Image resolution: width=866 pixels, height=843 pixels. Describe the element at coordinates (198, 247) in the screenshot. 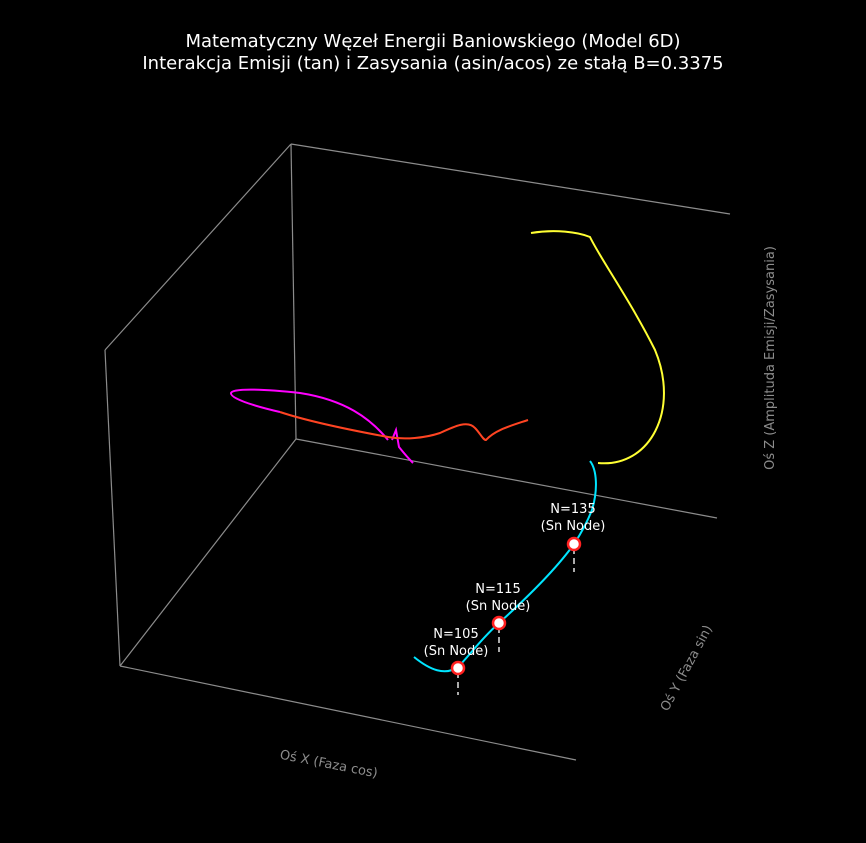

I see `box-edge-top-left` at that location.